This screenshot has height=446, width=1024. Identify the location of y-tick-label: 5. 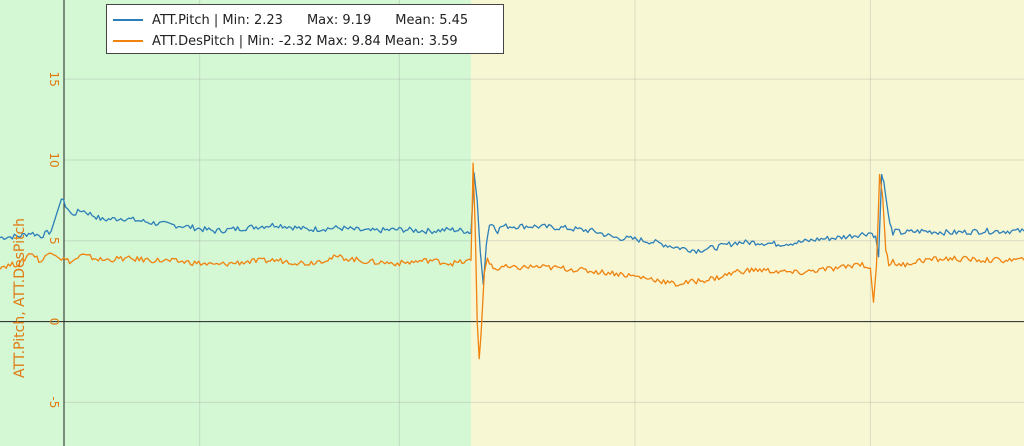
(54, 241).